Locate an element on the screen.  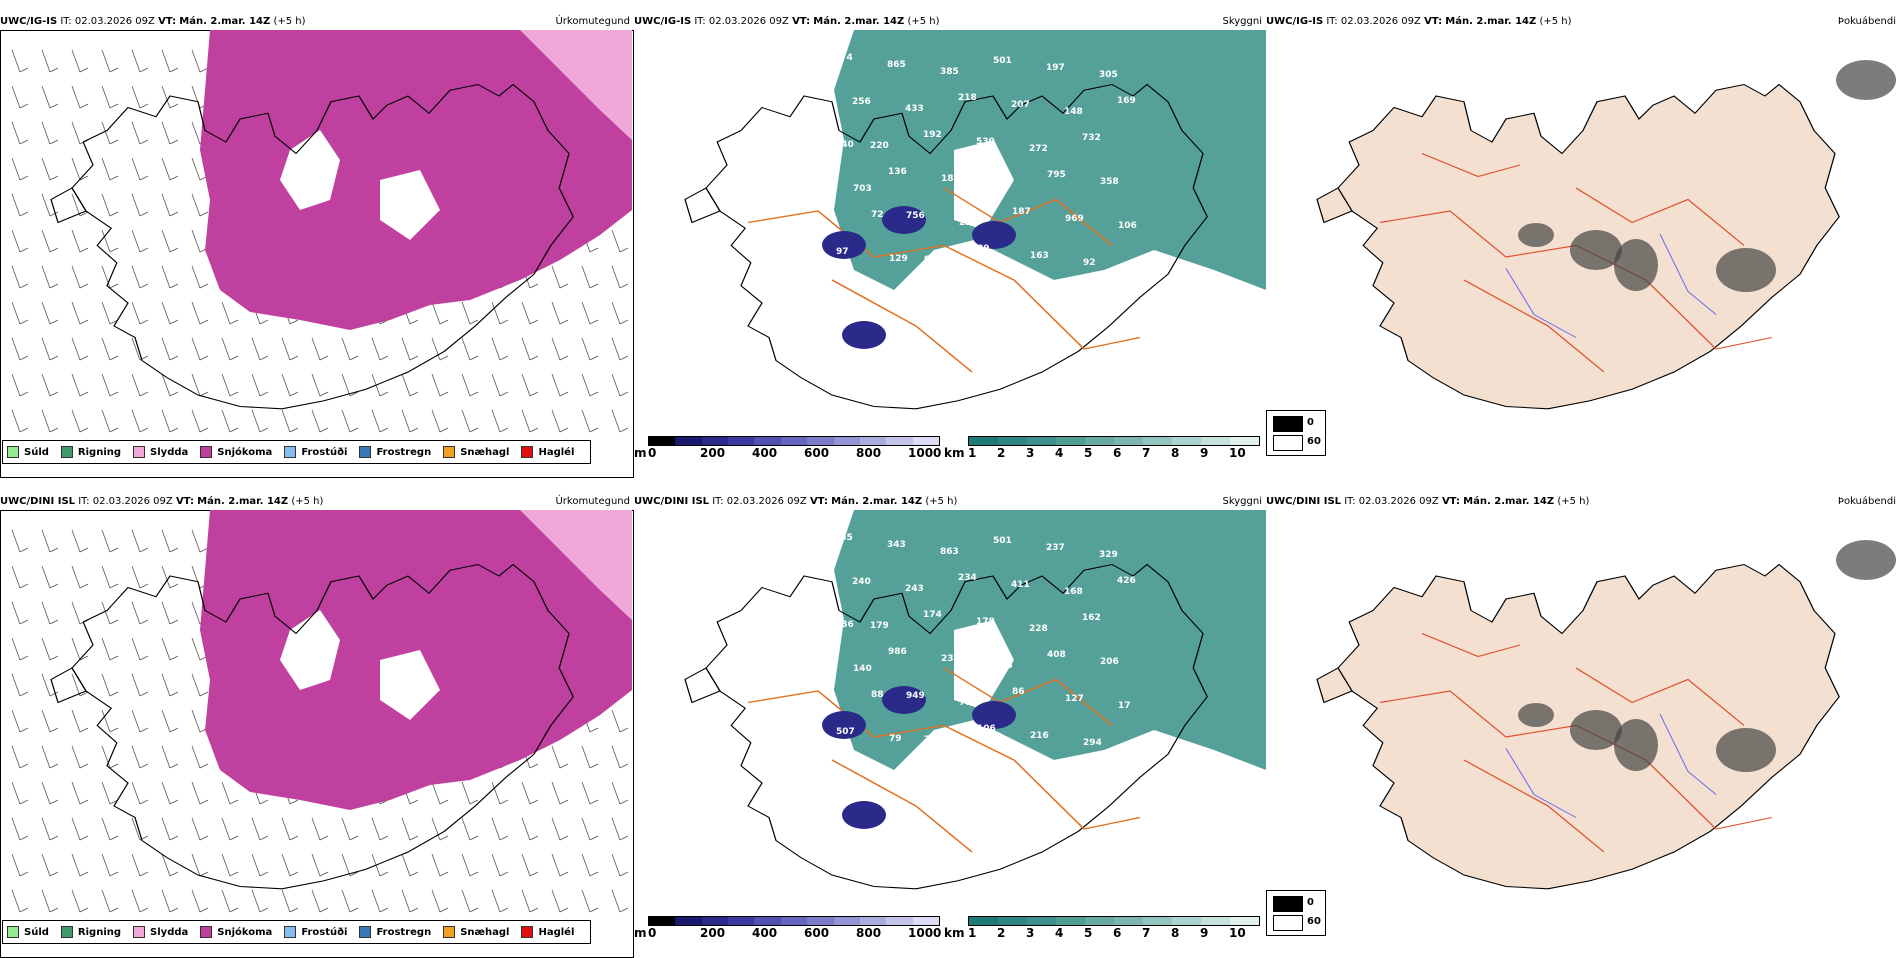
lead-time: (+5 h) is located at coordinates (941, 501).